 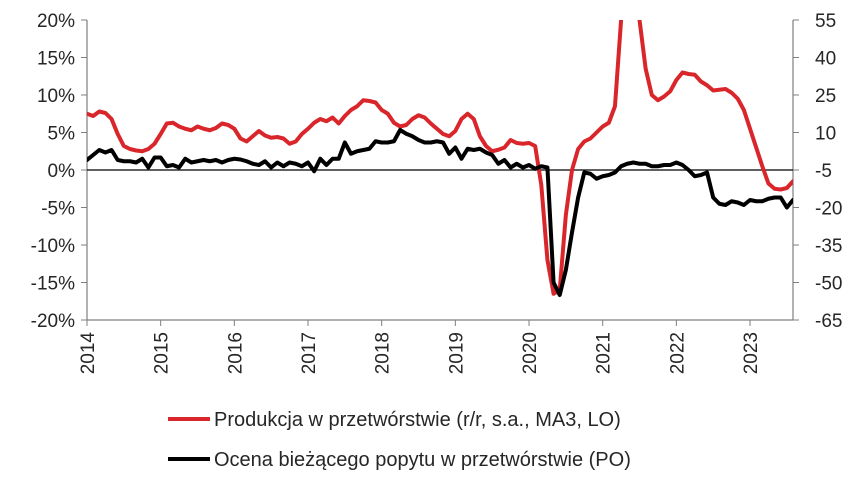 I want to click on left-axis-tick-label: 5%, so click(x=62, y=134).